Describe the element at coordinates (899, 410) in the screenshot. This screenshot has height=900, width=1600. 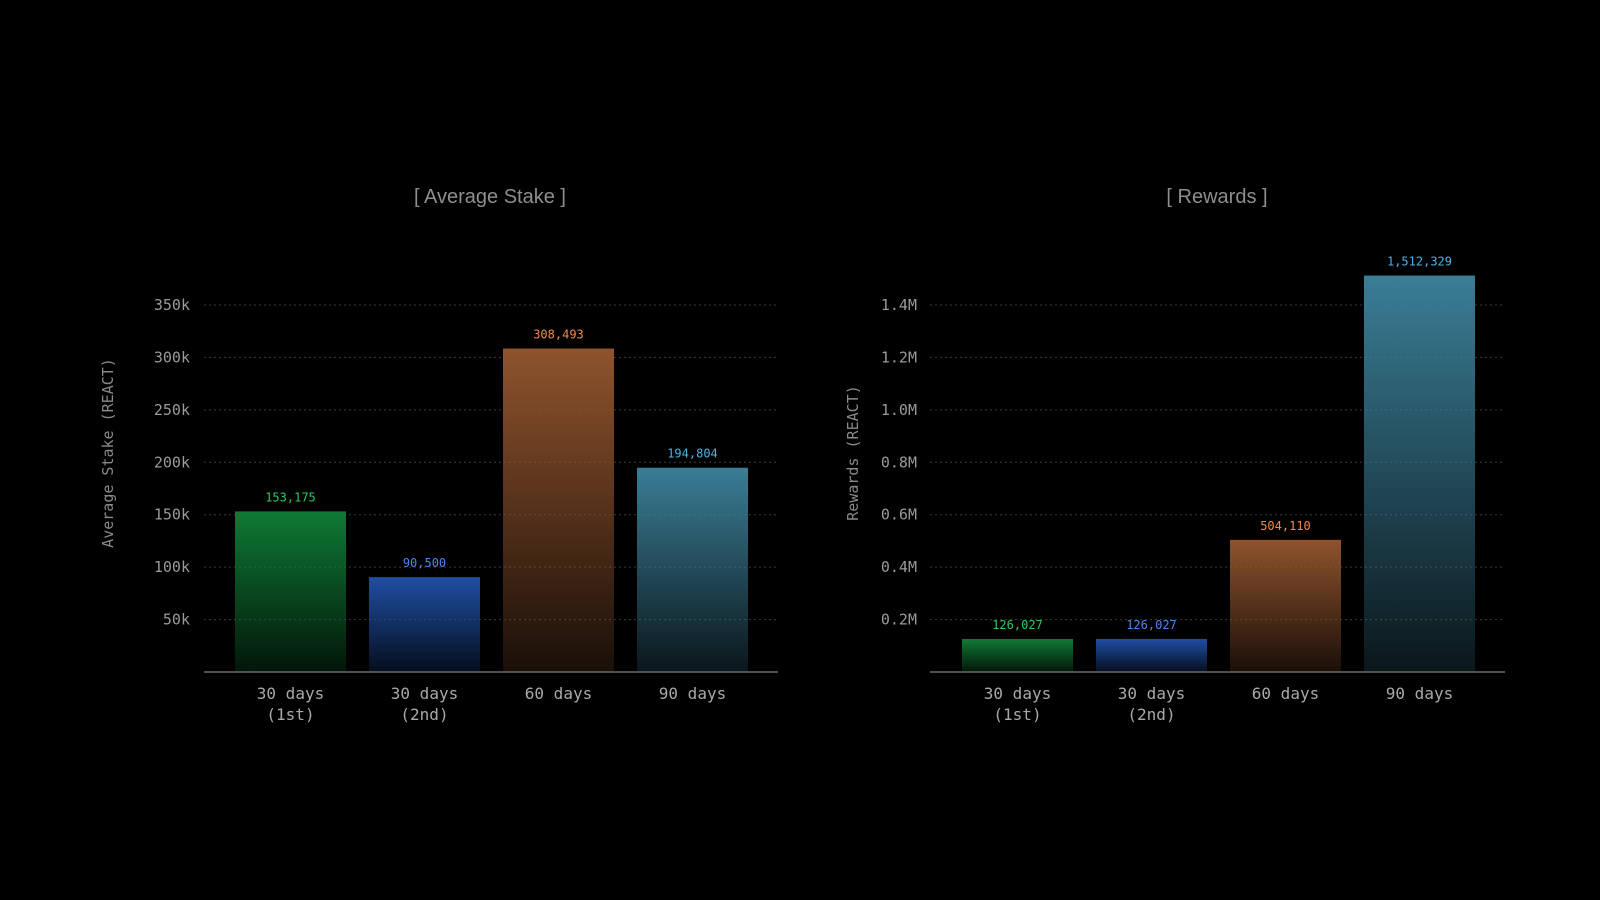
I see `y-tick-label: 1.0M` at that location.